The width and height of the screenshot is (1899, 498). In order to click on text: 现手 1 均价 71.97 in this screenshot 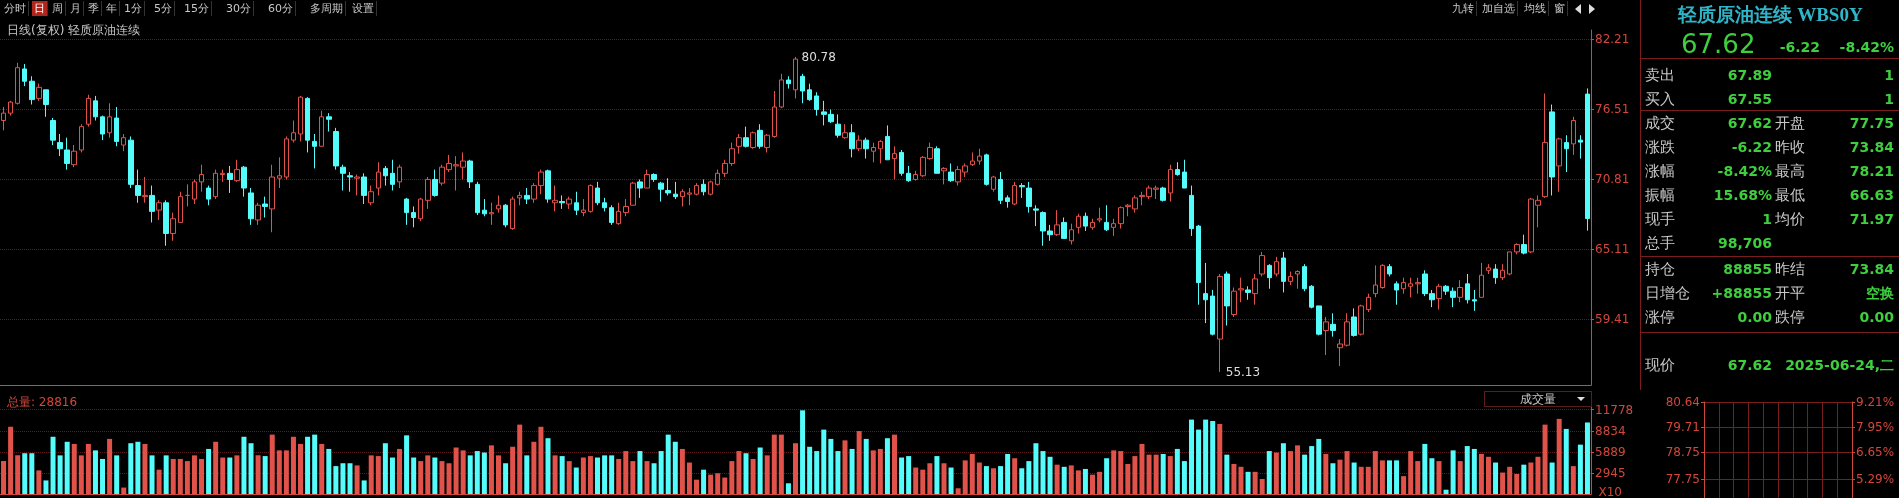, I will do `click(1769, 219)`.